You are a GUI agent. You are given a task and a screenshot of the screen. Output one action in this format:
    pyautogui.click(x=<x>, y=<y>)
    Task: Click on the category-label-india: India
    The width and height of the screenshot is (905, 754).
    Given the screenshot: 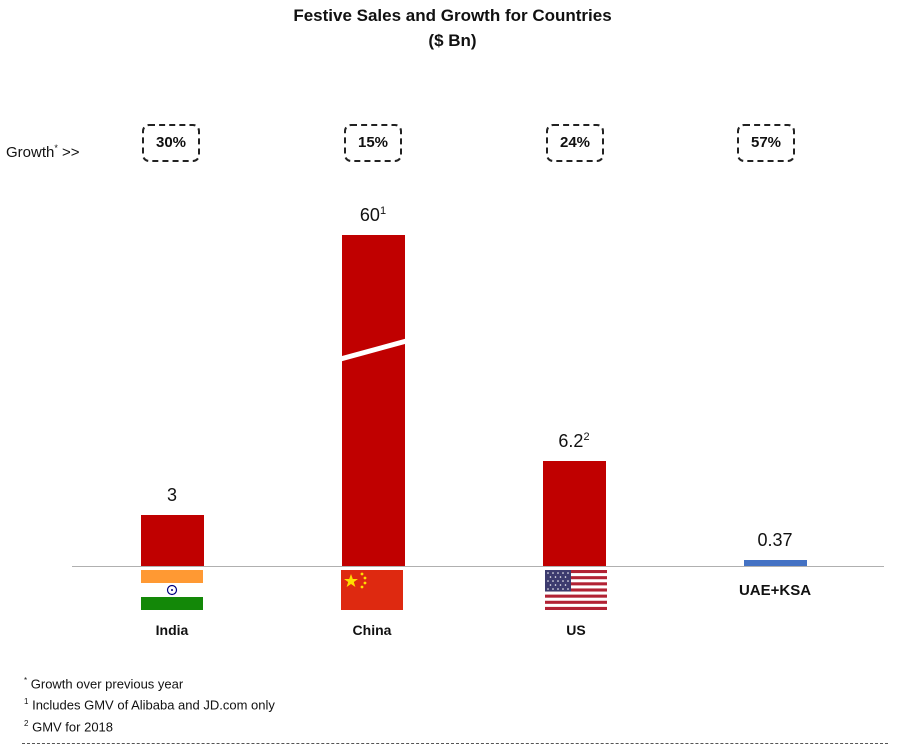 What is the action you would take?
    pyautogui.click(x=172, y=630)
    